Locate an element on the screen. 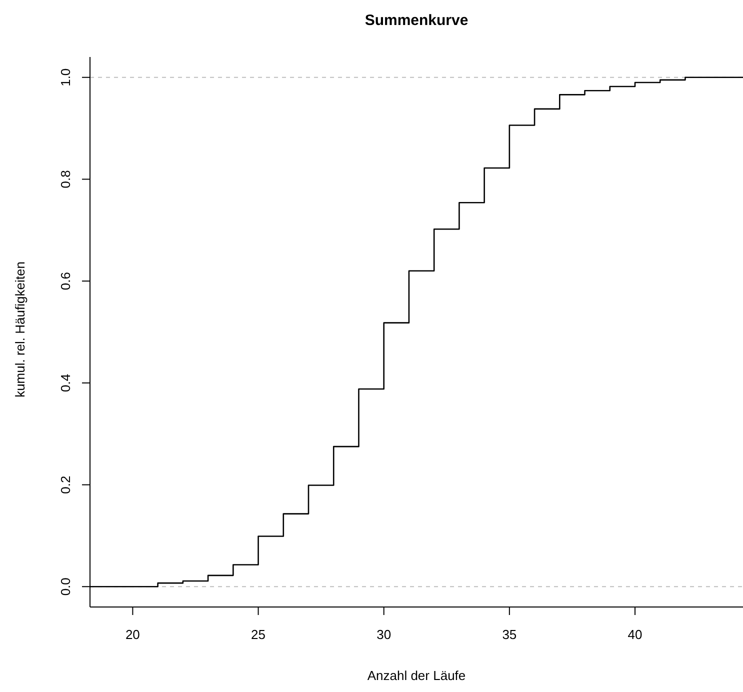 Image resolution: width=743 pixels, height=692 pixels. y-tick-label: 0.2 is located at coordinates (65, 485).